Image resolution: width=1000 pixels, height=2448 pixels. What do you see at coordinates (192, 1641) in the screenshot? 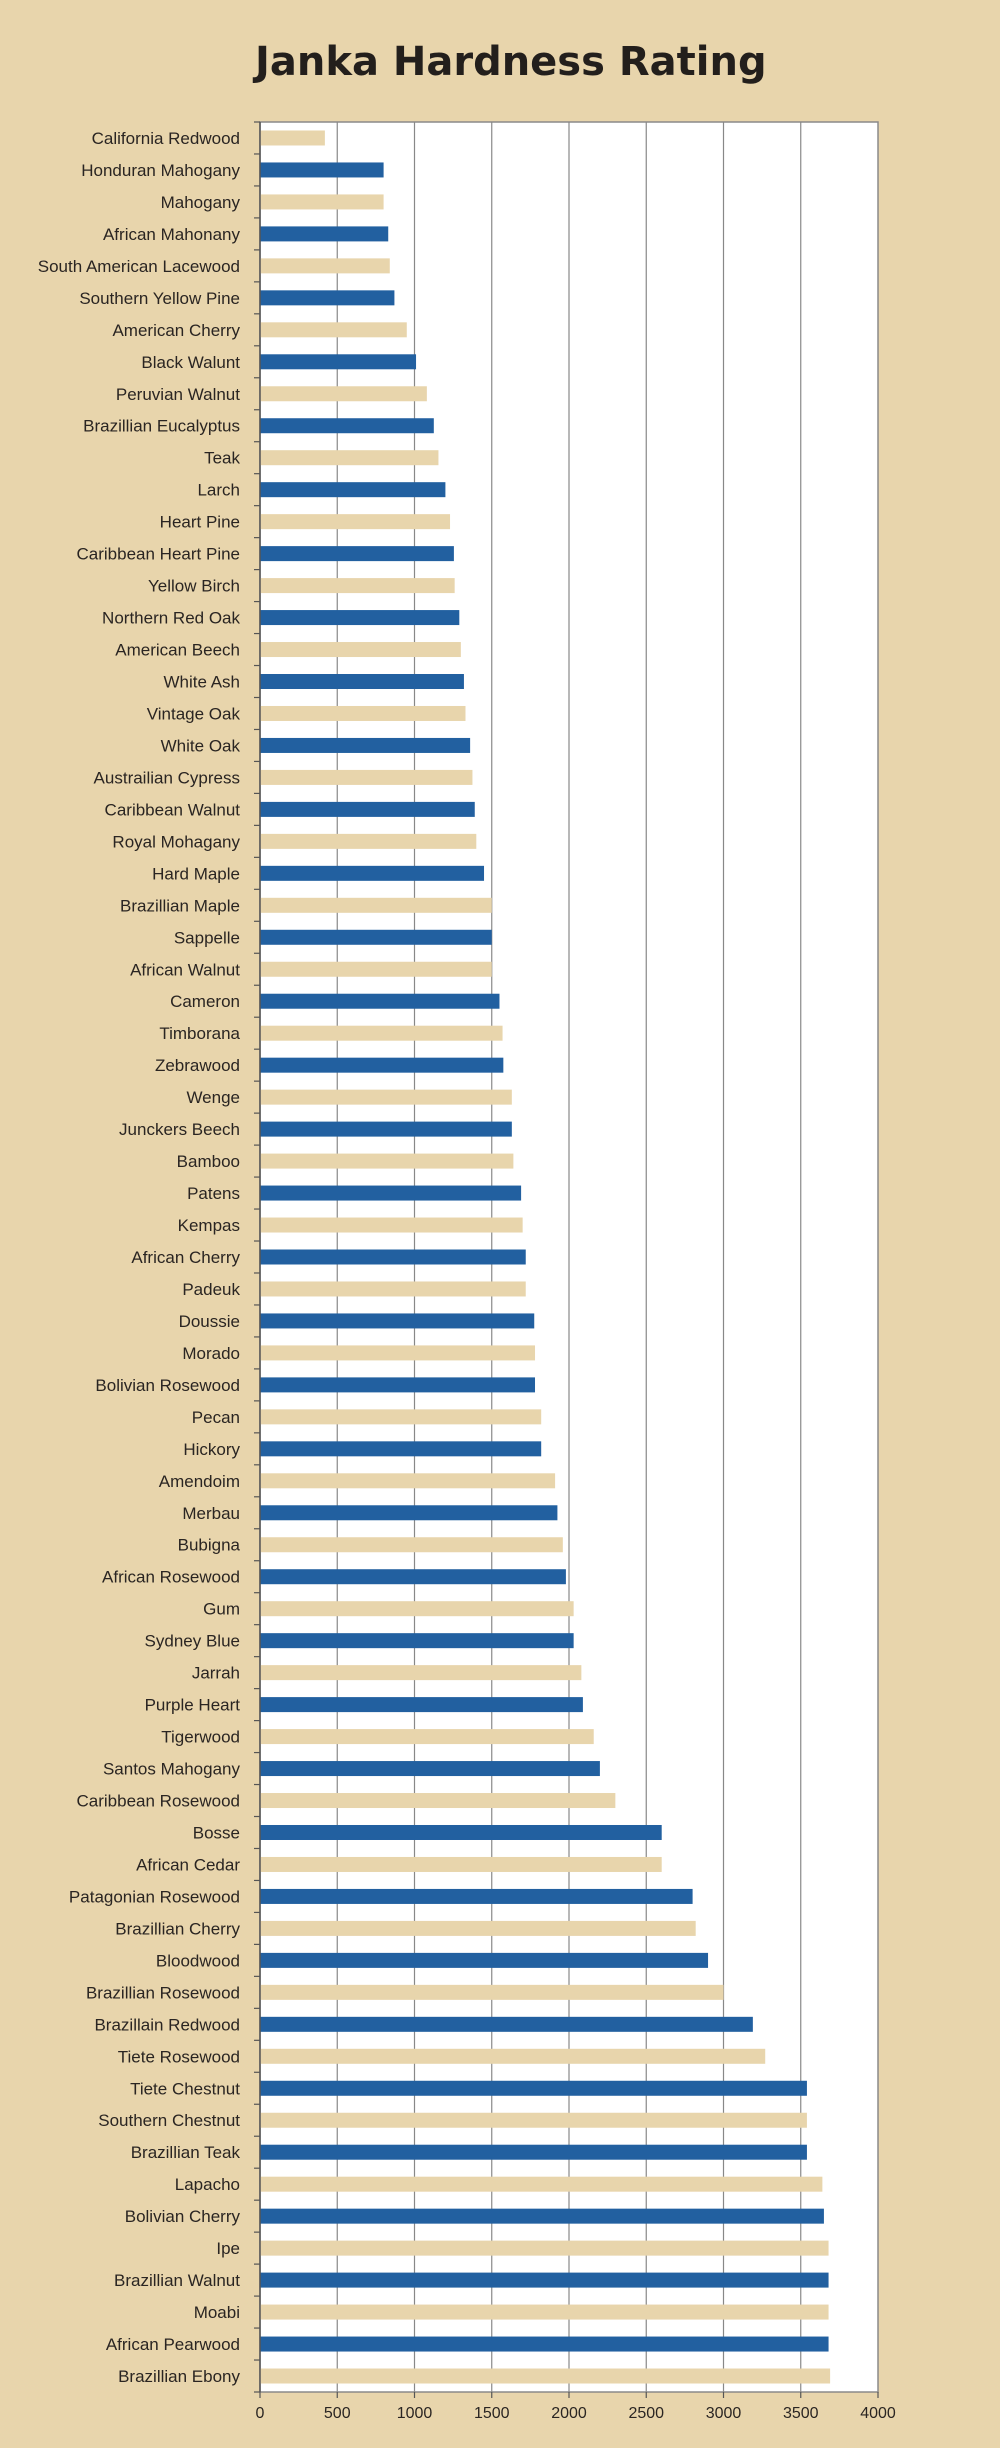
I see `category-label: Sydney Blue` at bounding box center [192, 1641].